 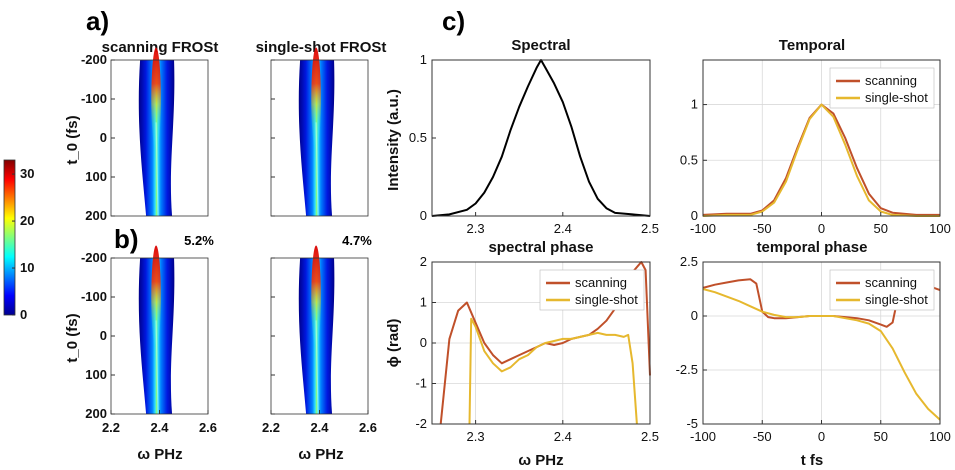 What do you see at coordinates (393, 343) in the screenshot?
I see `spectral-phase-ylabel: ϕ (rad)` at bounding box center [393, 343].